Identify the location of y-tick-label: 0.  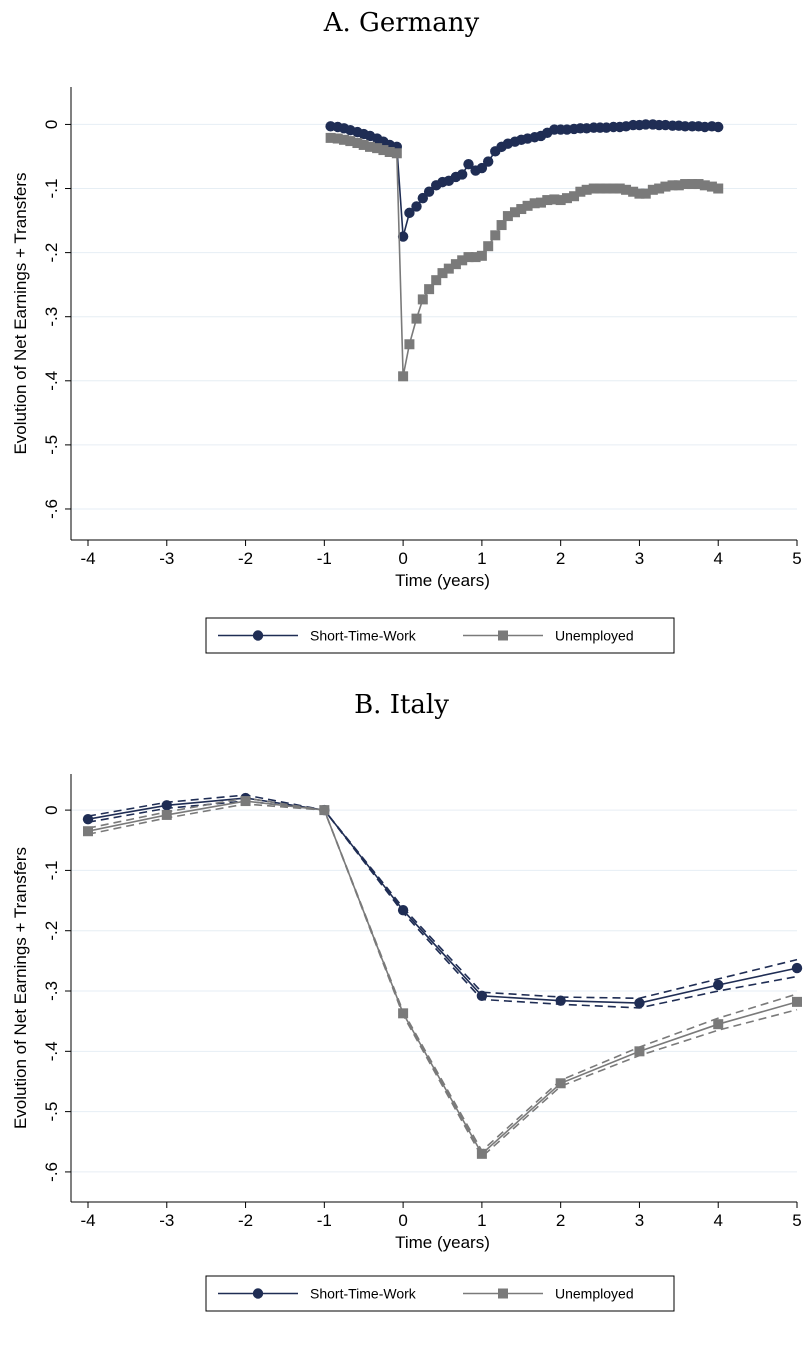
(51, 809).